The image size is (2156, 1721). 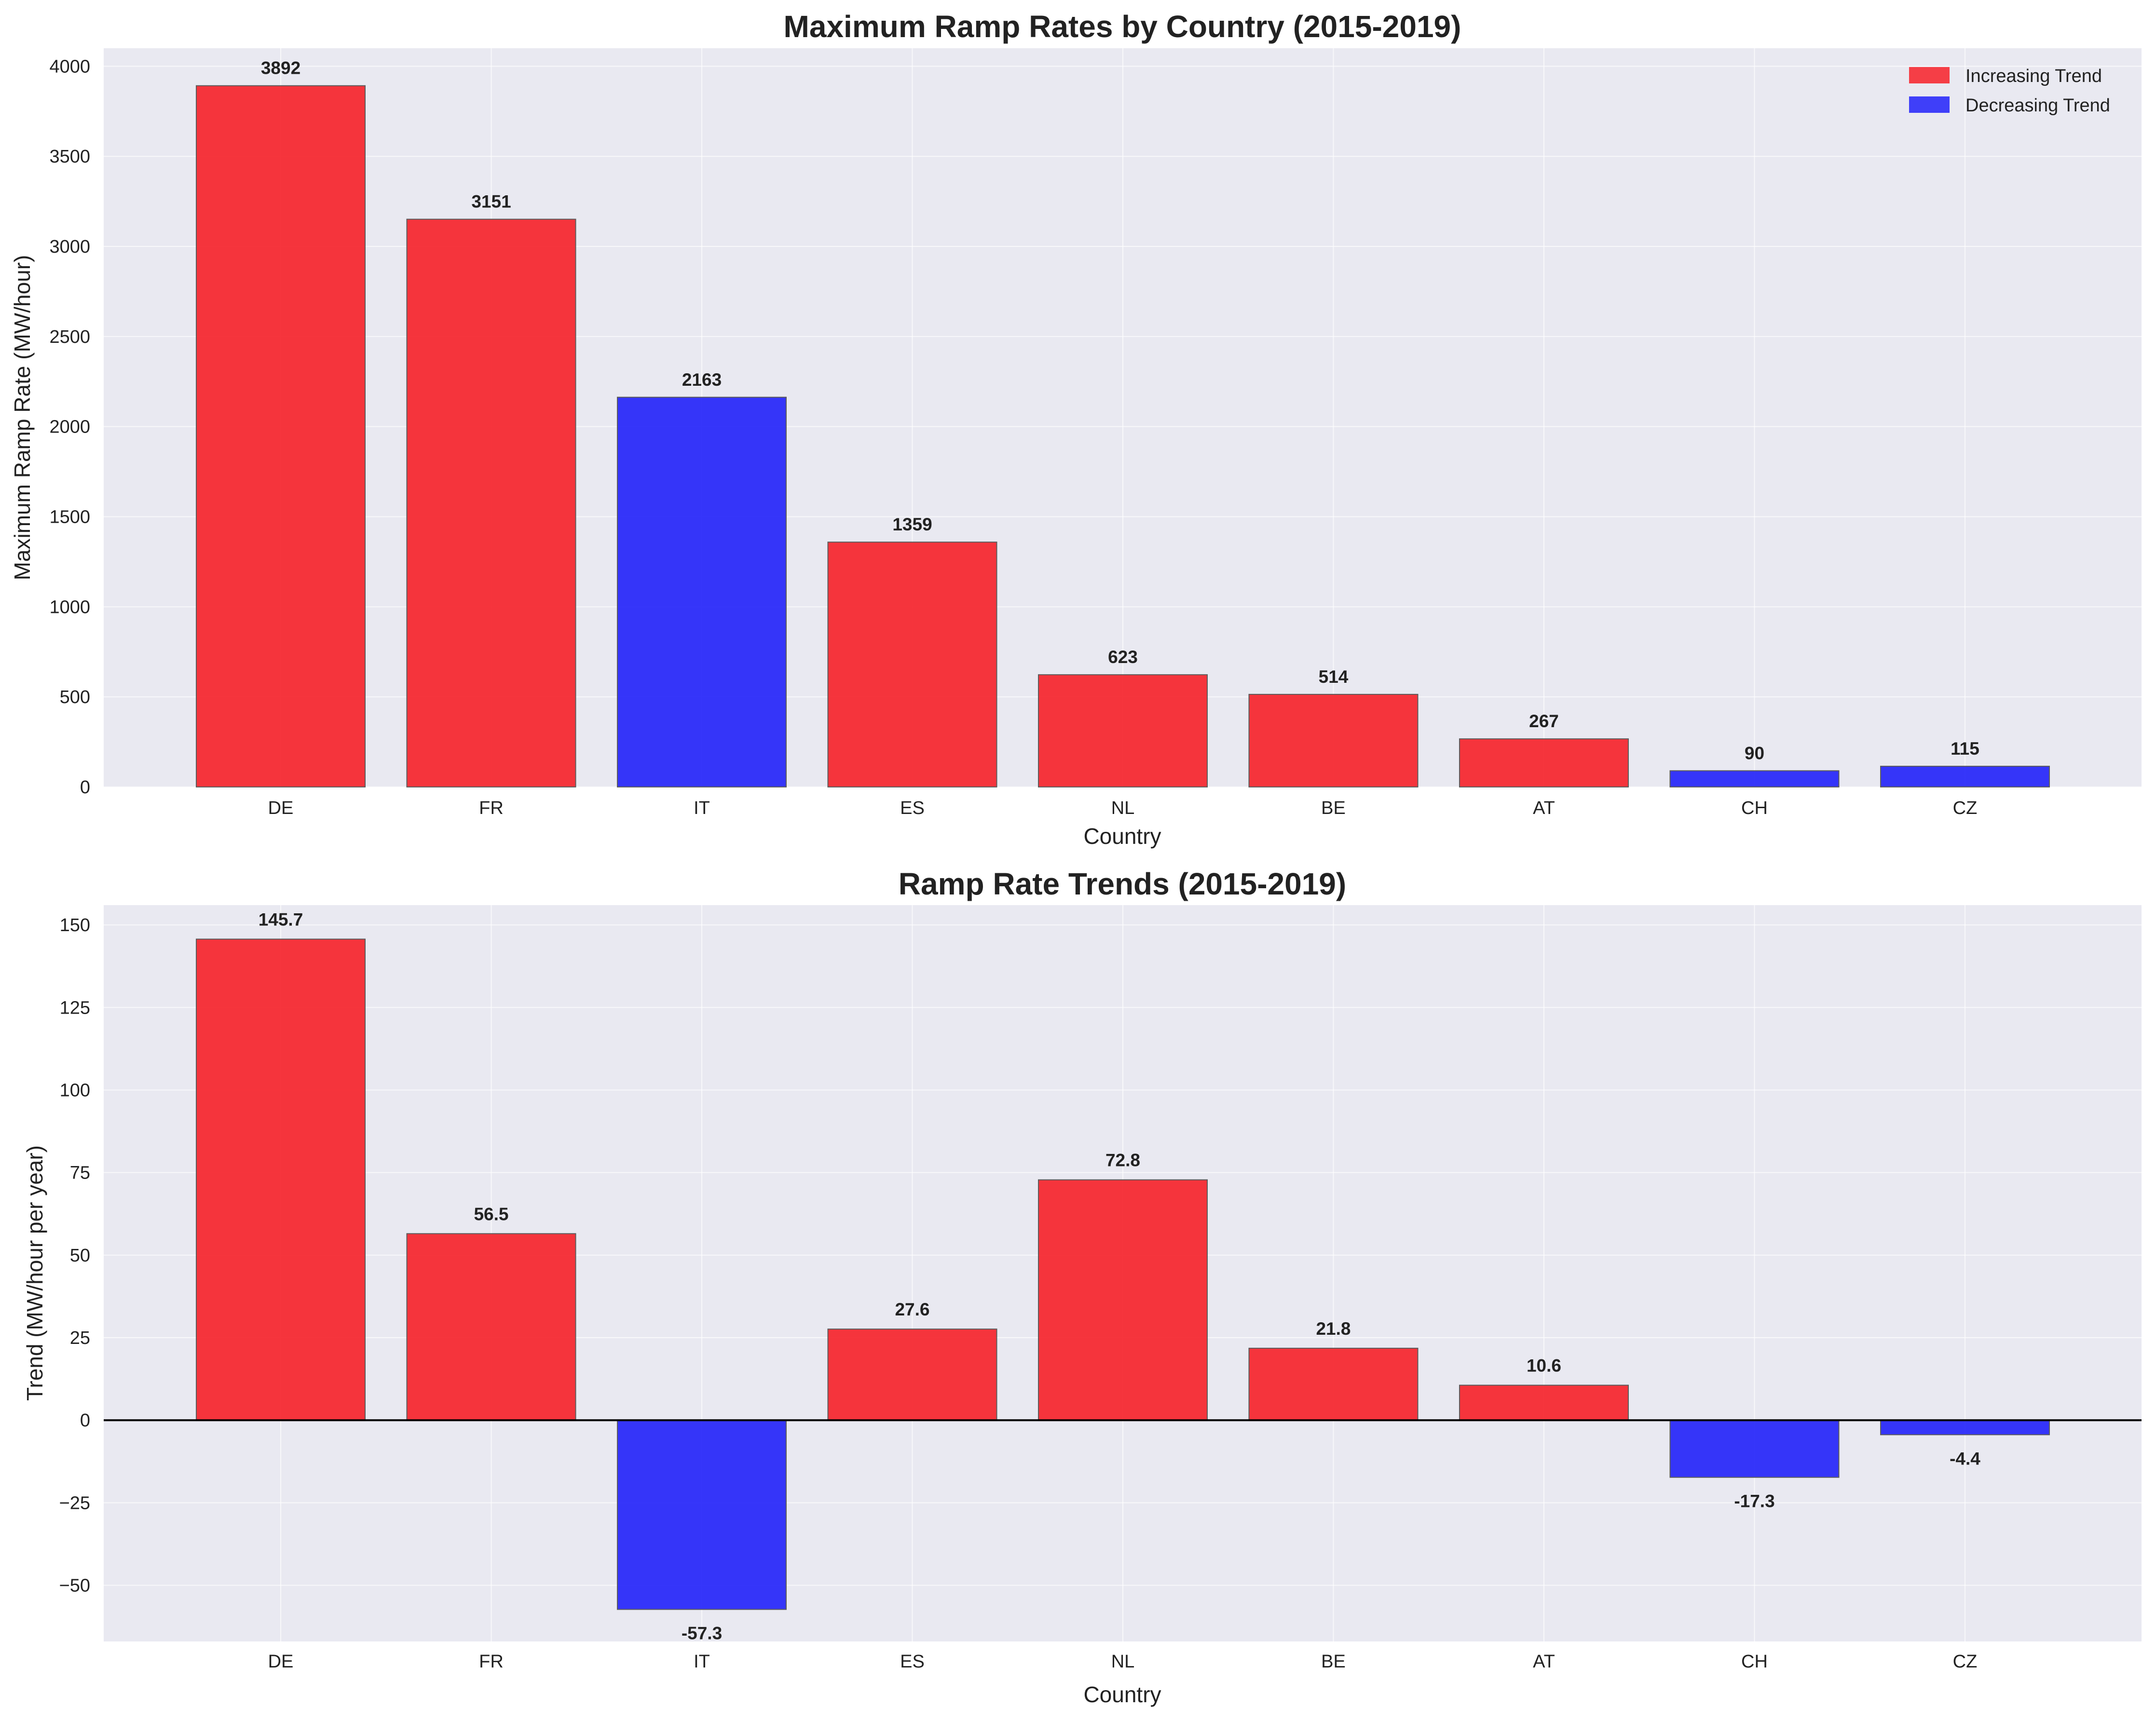 What do you see at coordinates (912, 1309) in the screenshot?
I see `bar-value-label-es: 27.6` at bounding box center [912, 1309].